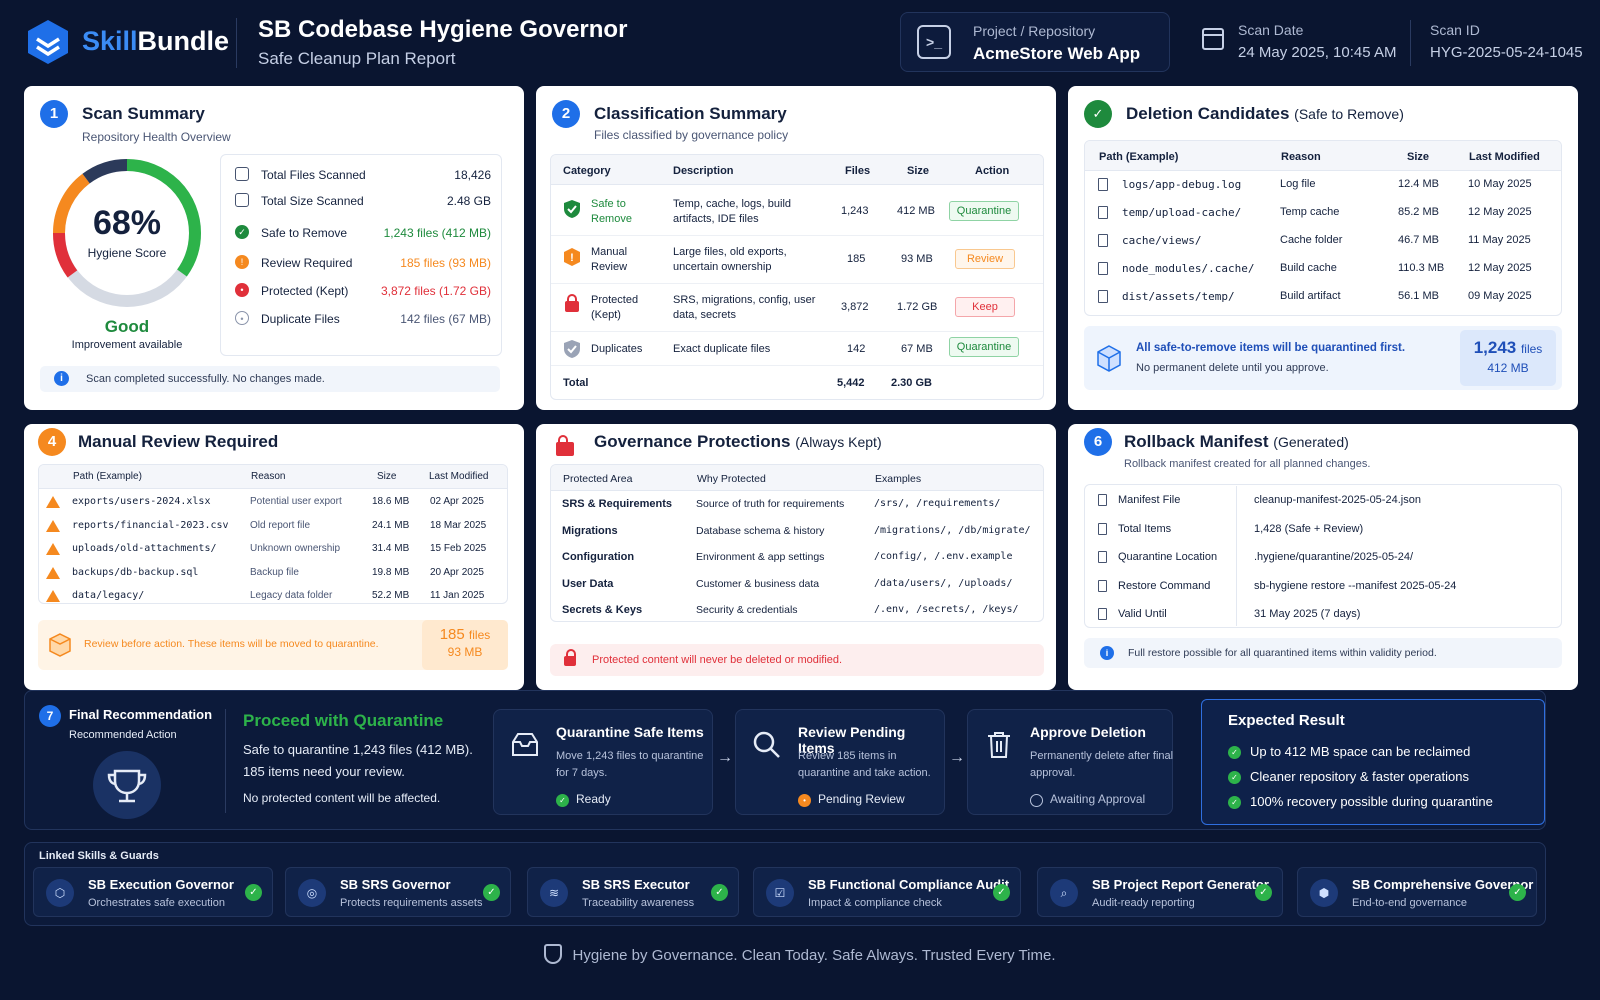 This screenshot has height=1000, width=1600. I want to click on lock-icon: •, so click(242, 290).